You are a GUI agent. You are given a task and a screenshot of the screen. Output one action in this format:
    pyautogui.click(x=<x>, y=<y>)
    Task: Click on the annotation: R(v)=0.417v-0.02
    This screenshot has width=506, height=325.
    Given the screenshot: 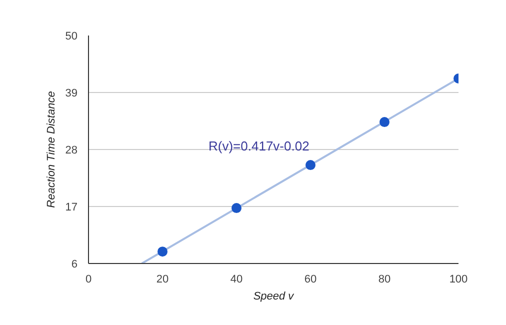 What is the action you would take?
    pyautogui.click(x=259, y=146)
    